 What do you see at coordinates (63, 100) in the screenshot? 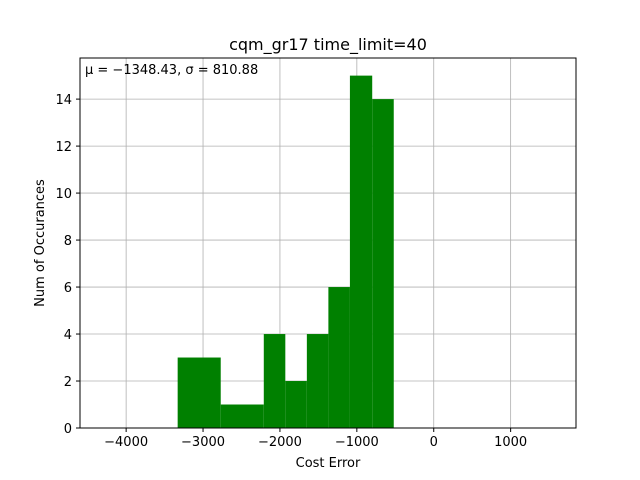
I see `y-tick-label: 14` at bounding box center [63, 100].